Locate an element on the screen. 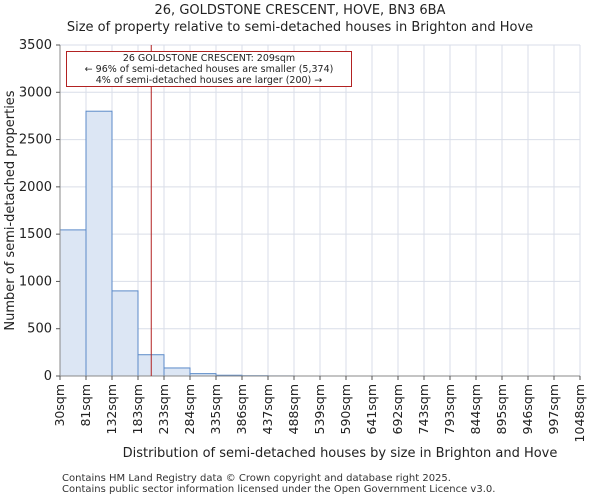  x-tick-label: 641sqm is located at coordinates (371, 409).